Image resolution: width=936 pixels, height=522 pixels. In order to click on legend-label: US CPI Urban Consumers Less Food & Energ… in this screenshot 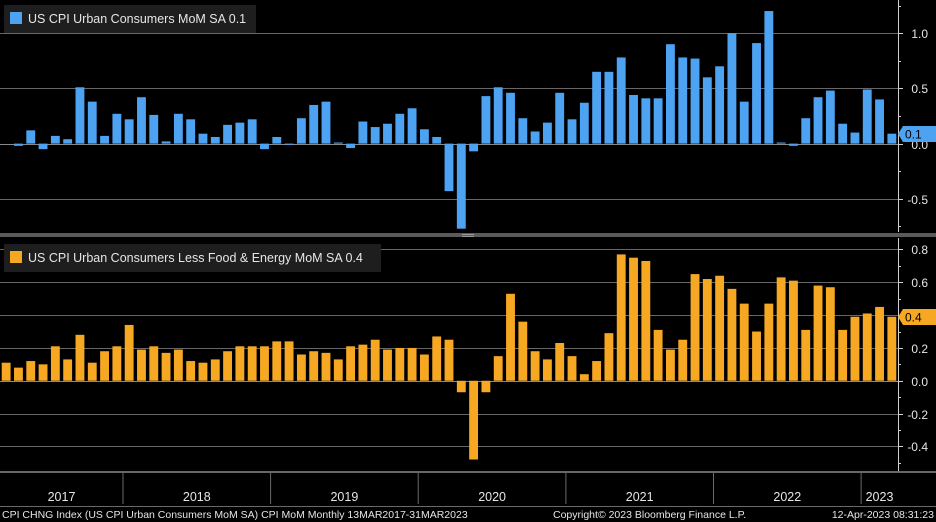, I will do `click(195, 258)`.